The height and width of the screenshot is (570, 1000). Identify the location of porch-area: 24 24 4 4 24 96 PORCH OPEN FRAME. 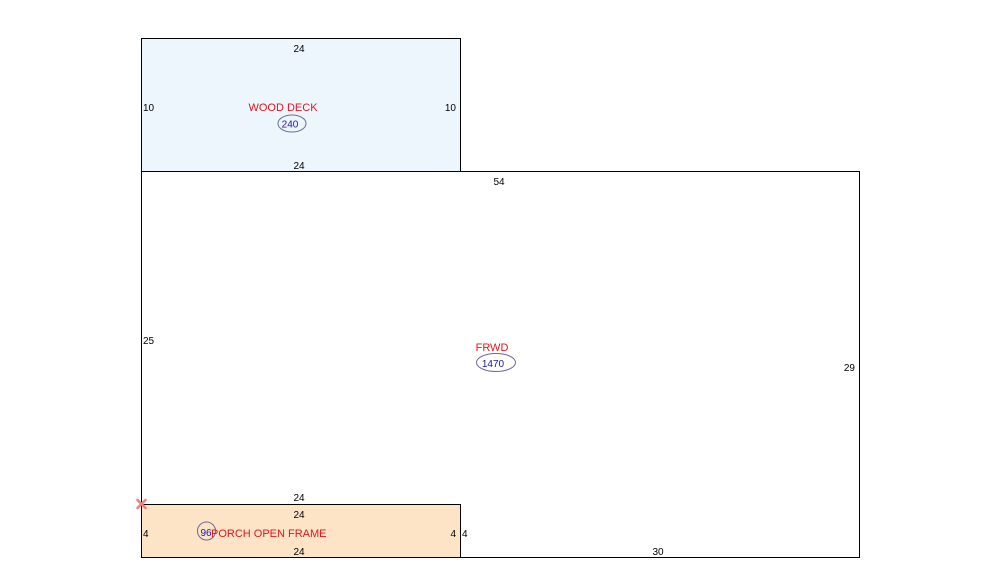
(301, 525).